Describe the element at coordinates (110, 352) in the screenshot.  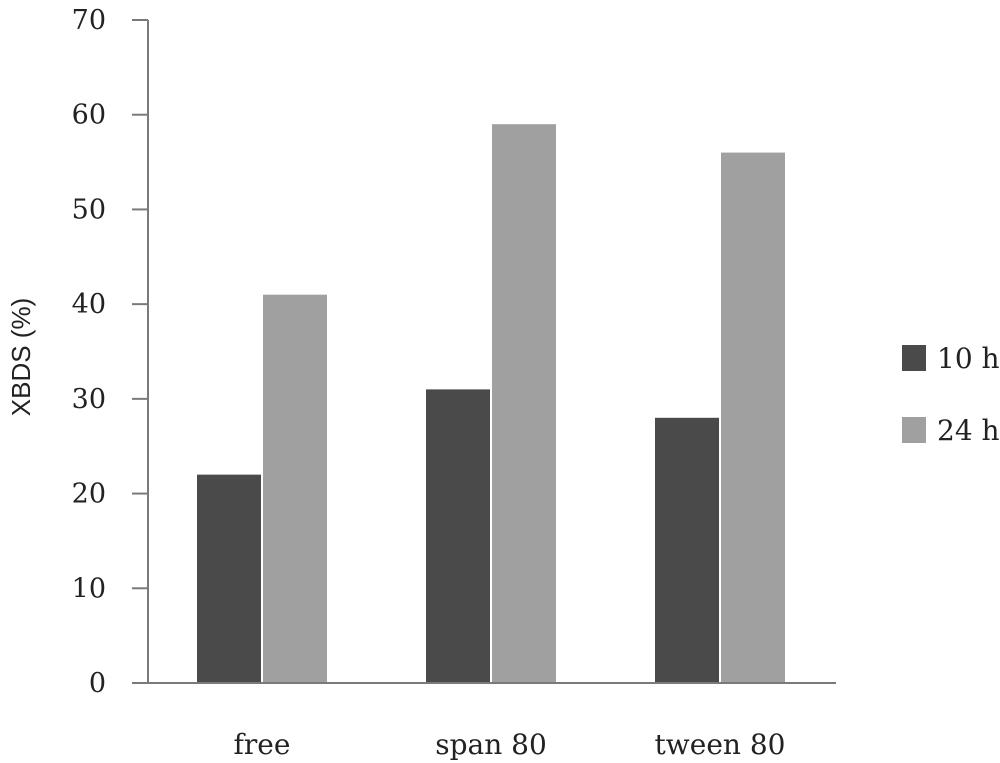
I see `y-axis: 0 10 20 30 40 50 60 70` at that location.